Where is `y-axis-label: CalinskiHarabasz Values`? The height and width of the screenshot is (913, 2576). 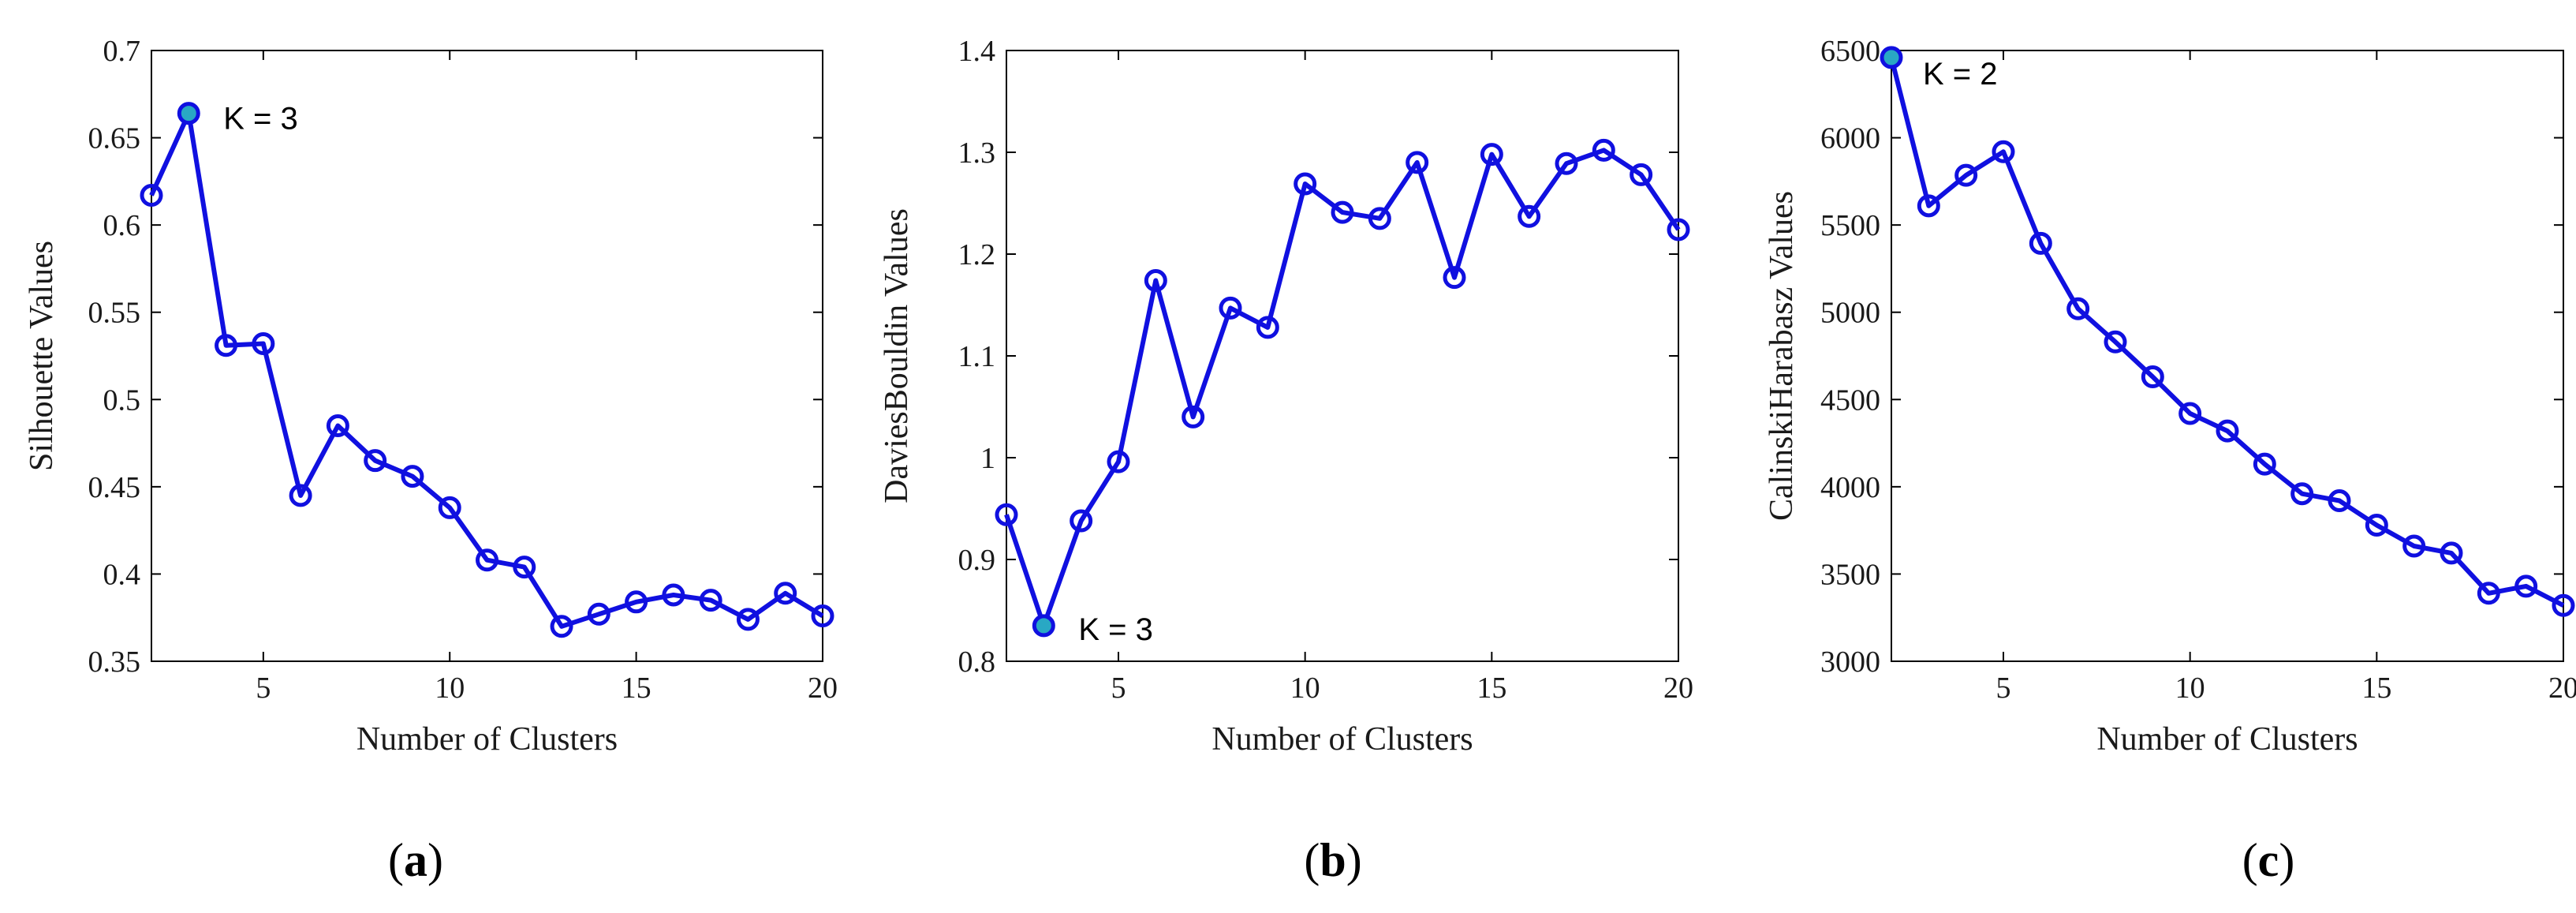
y-axis-label: CalinskiHarabasz Values is located at coordinates (1782, 356).